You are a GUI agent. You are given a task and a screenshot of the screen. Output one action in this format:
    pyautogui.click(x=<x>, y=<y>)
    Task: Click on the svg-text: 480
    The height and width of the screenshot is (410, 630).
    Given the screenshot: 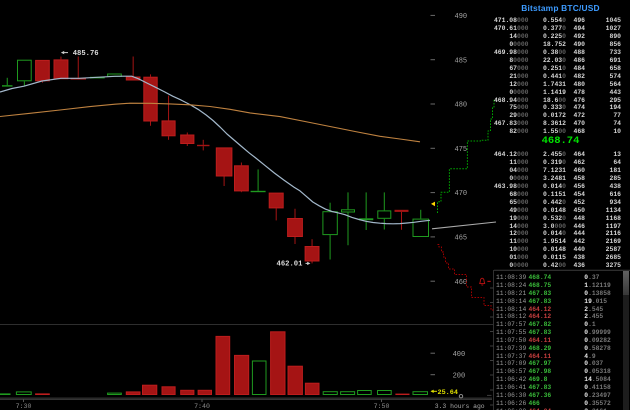 What is the action you would take?
    pyautogui.click(x=461, y=106)
    